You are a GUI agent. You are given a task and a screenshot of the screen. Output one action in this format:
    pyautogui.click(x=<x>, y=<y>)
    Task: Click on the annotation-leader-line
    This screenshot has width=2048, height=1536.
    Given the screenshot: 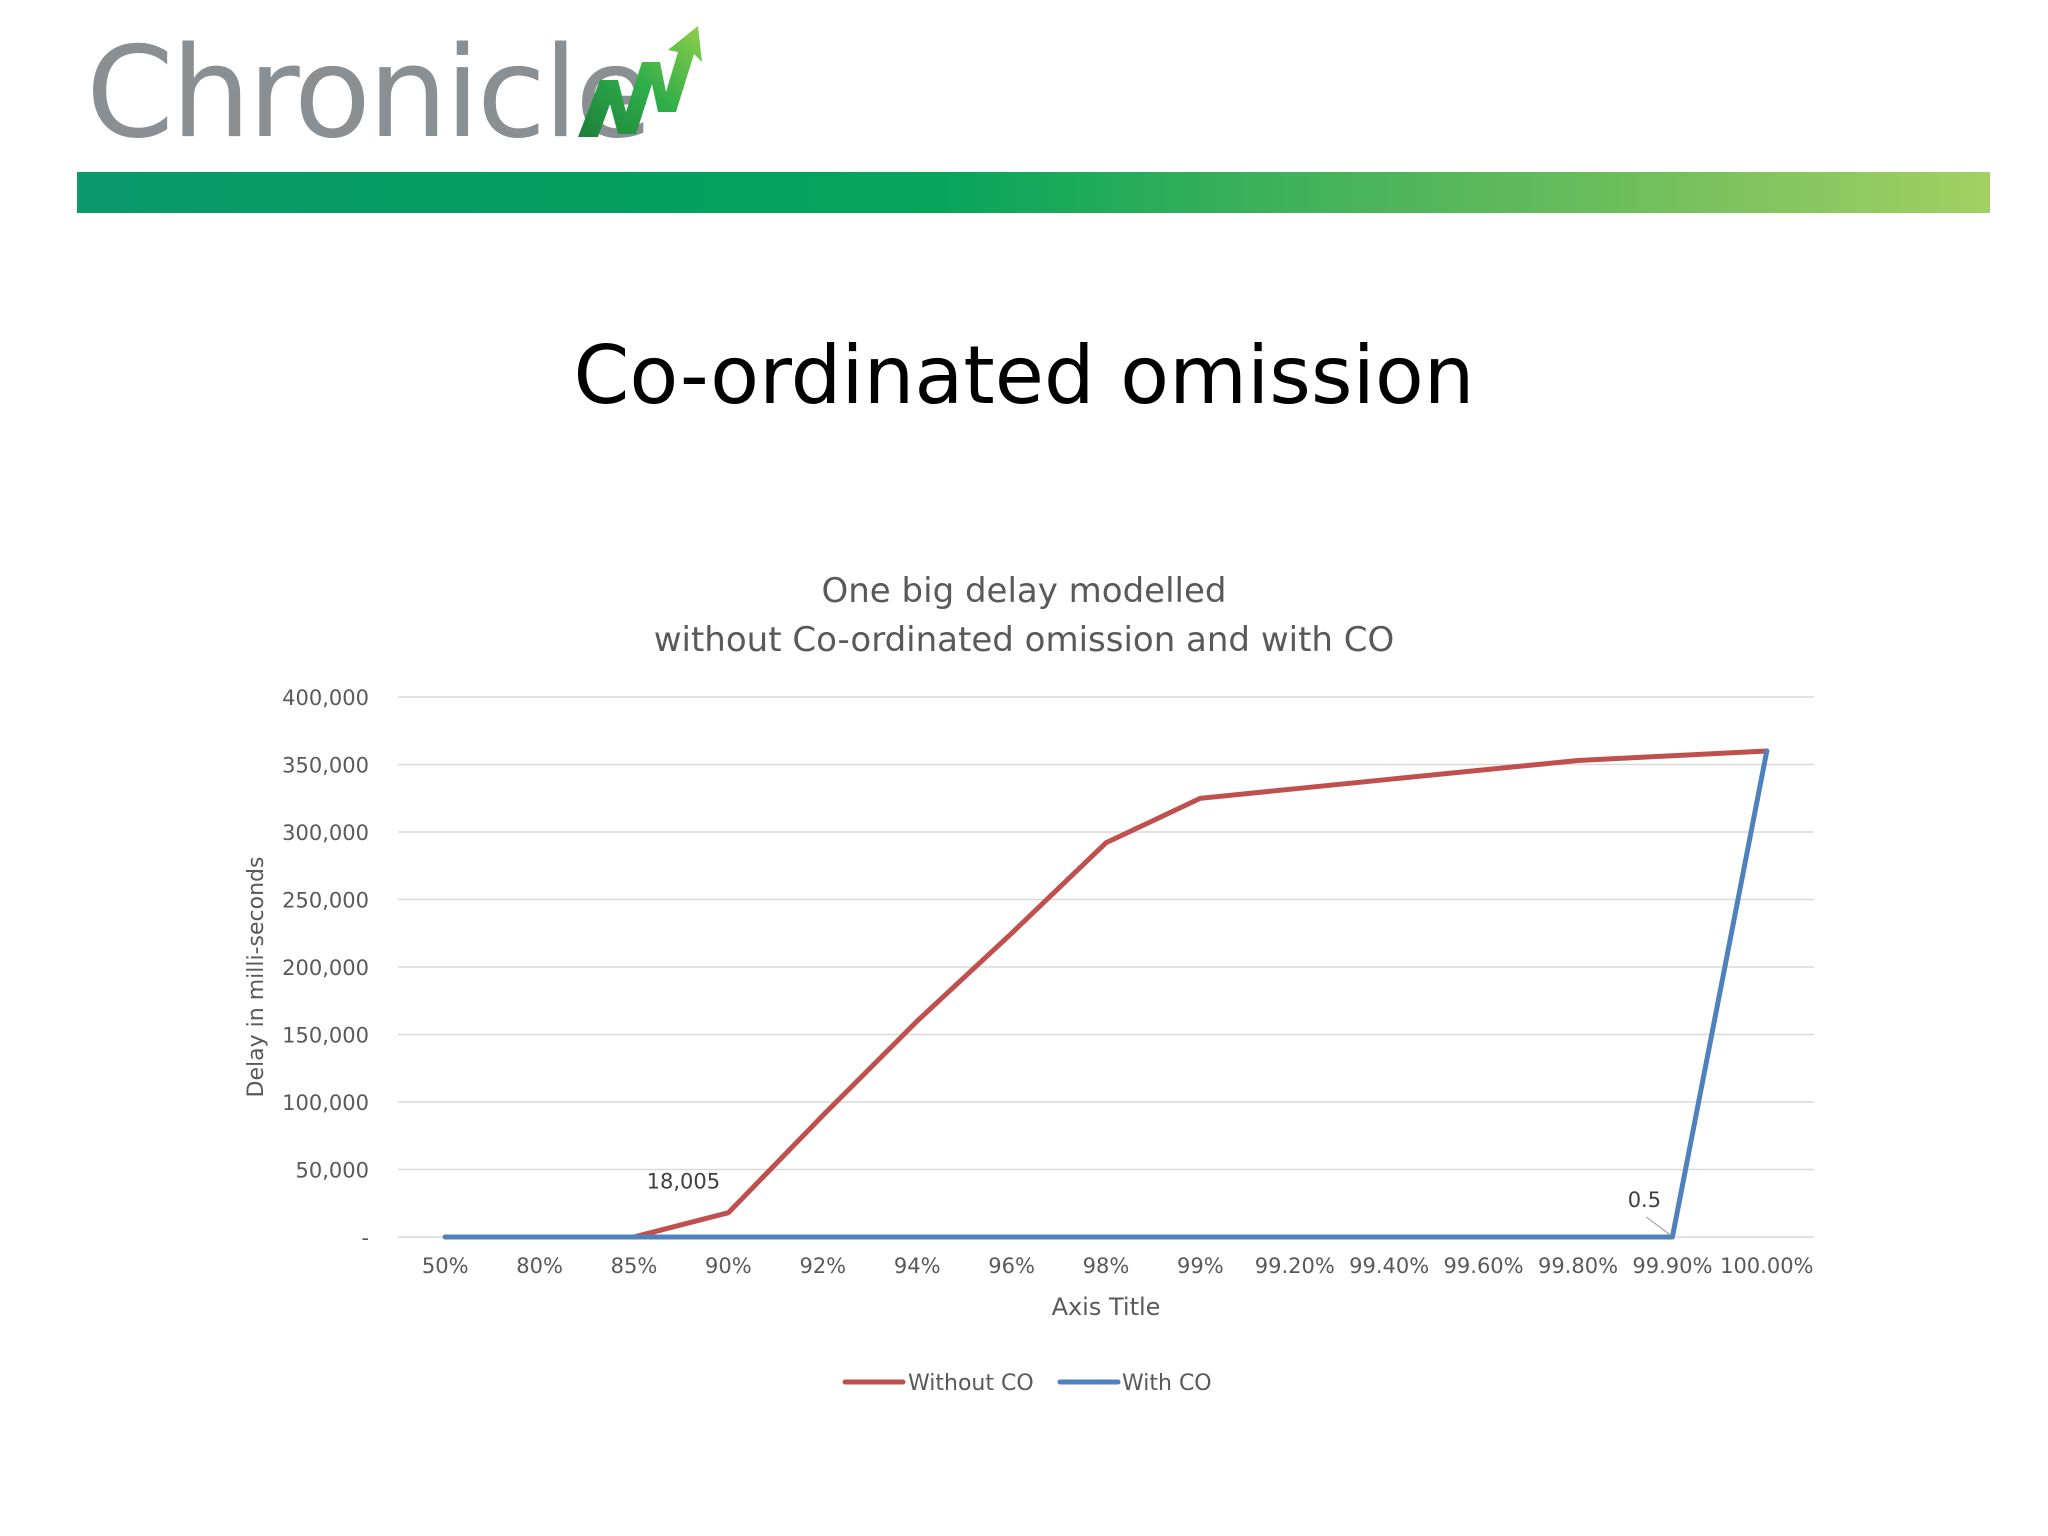 What is the action you would take?
    pyautogui.click(x=1658, y=1226)
    